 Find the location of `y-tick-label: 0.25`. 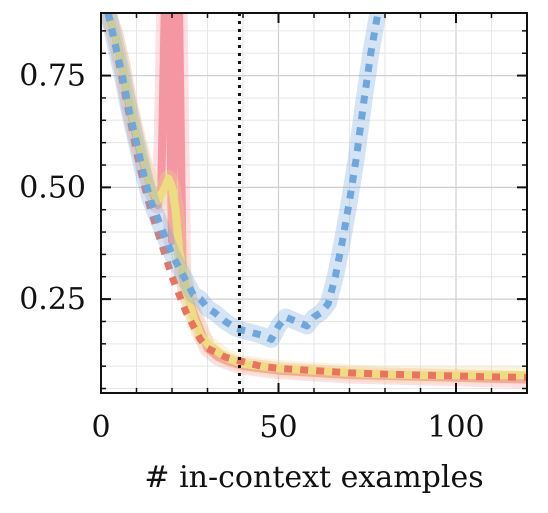

y-tick-label: 0.25 is located at coordinates (52, 299).